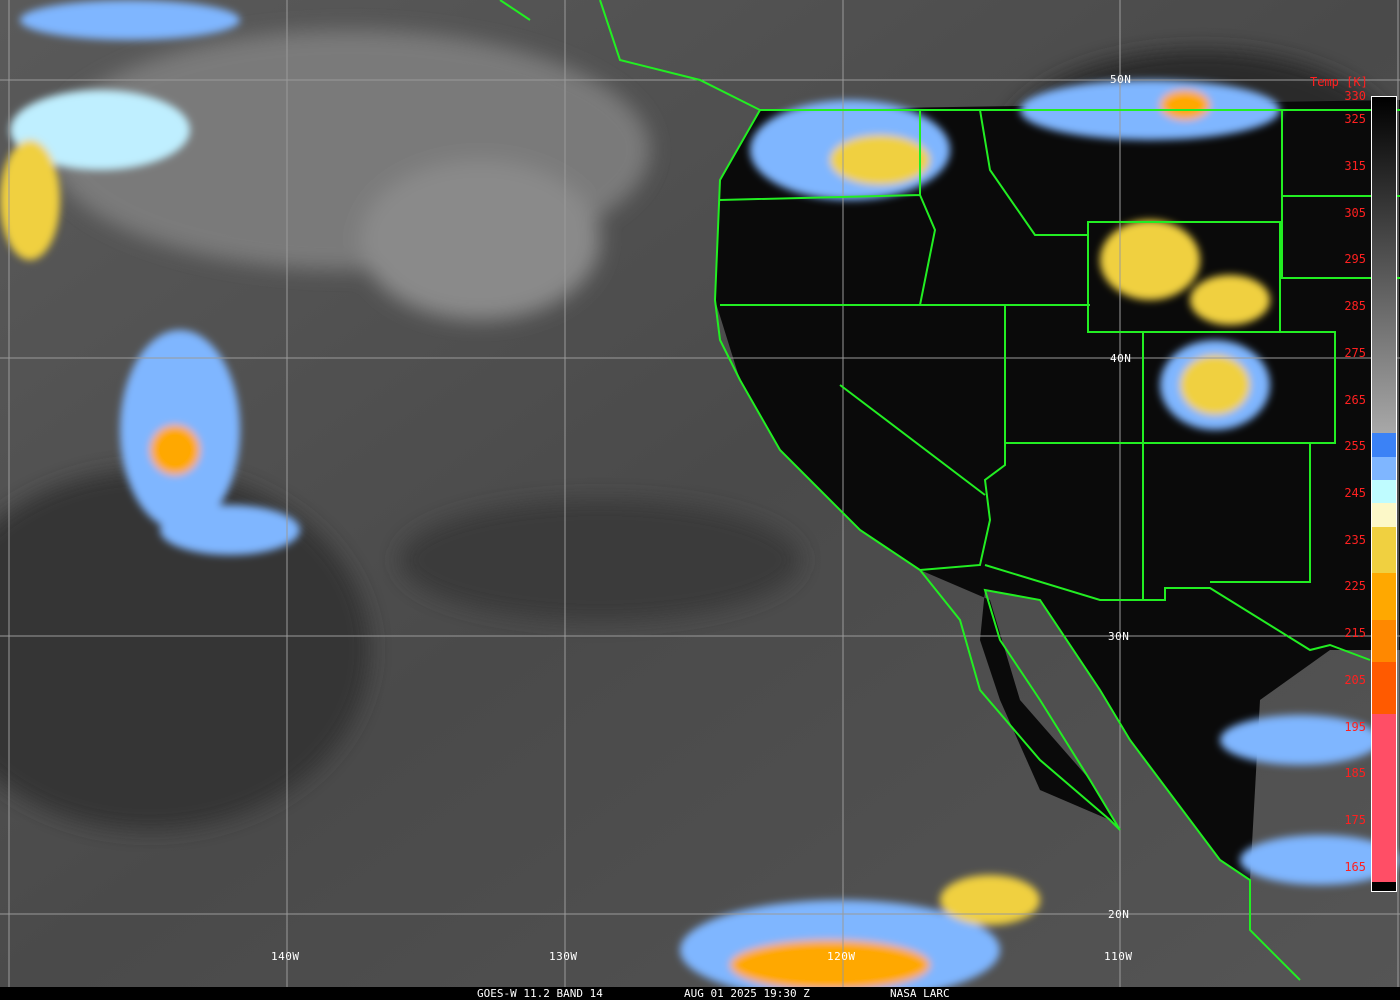 The height and width of the screenshot is (1000, 1400). What do you see at coordinates (1355, 679) in the screenshot?
I see `colorbar-tick-label: 205` at bounding box center [1355, 679].